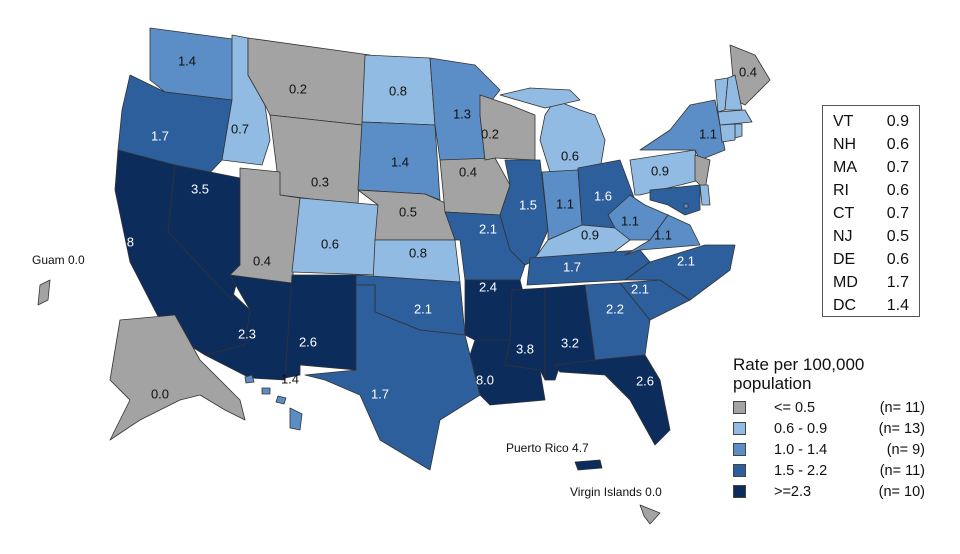  I want to click on state-rate: 0.9, so click(897, 121).